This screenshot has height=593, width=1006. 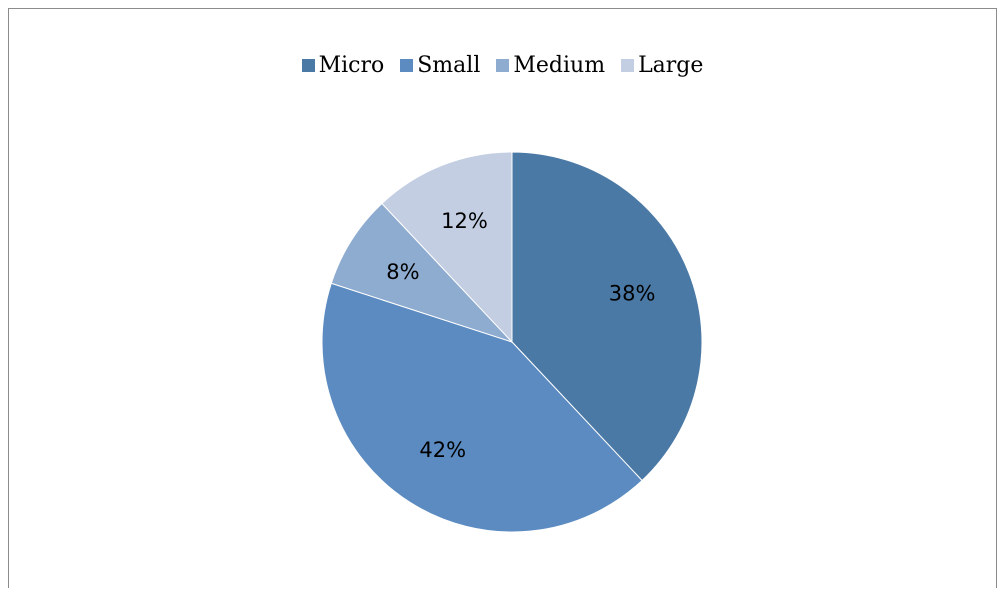 I want to click on legend-swatch-small, so click(x=407, y=65).